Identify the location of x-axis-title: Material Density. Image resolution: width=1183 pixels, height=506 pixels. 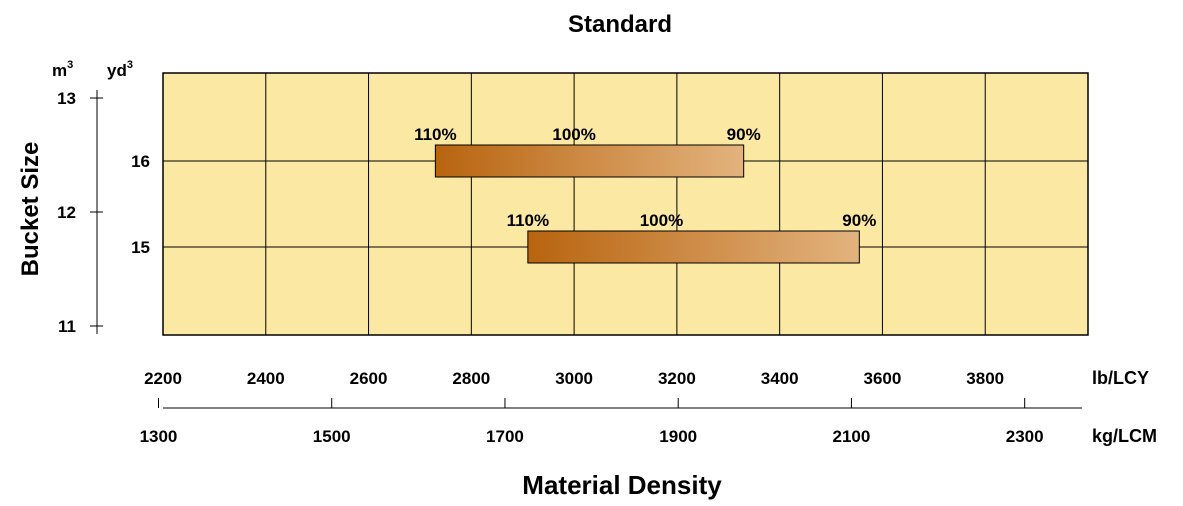
(622, 485).